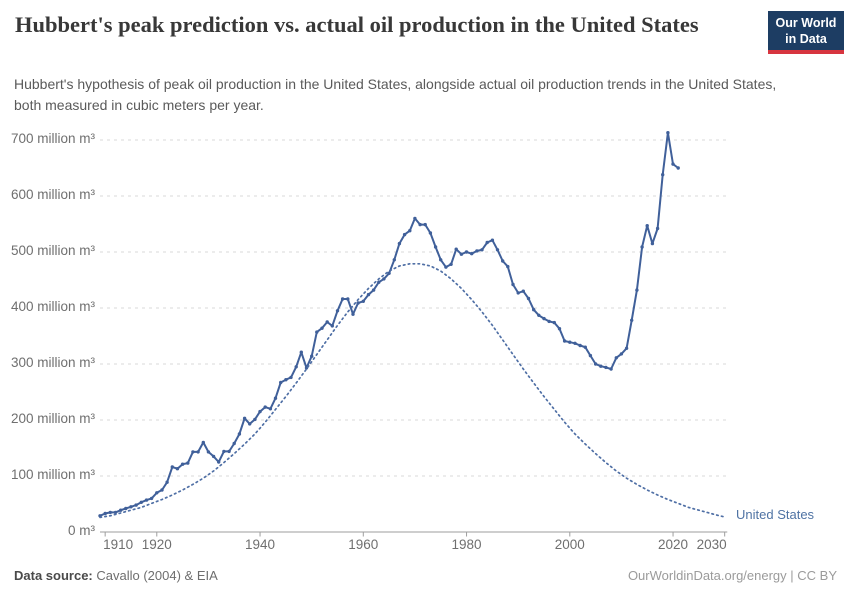 The image size is (850, 600). What do you see at coordinates (806, 32) in the screenshot?
I see `owid-logo: Our World in Data` at bounding box center [806, 32].